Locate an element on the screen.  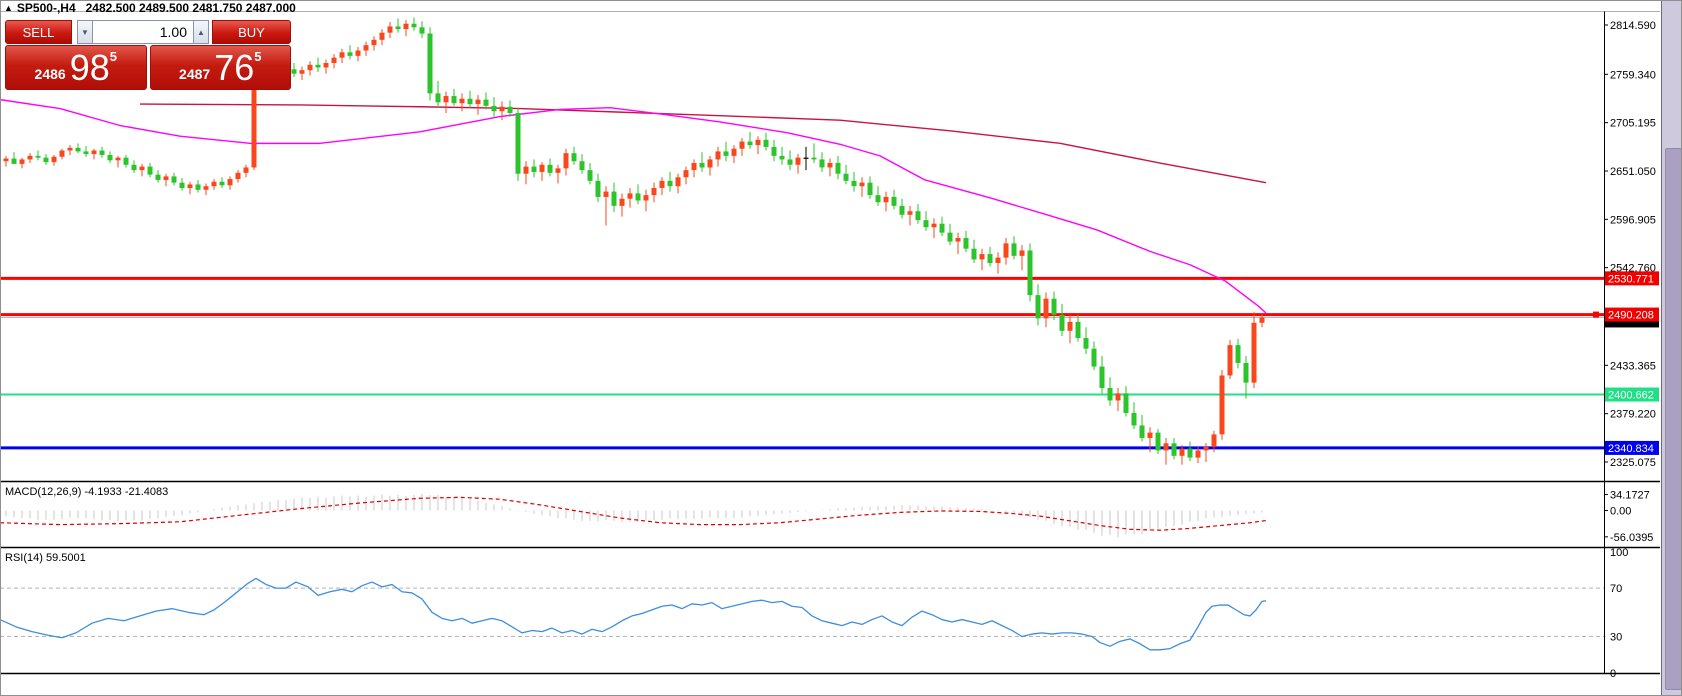
symbol-timeframe-label: SP500-,H4 is located at coordinates (46, 8).